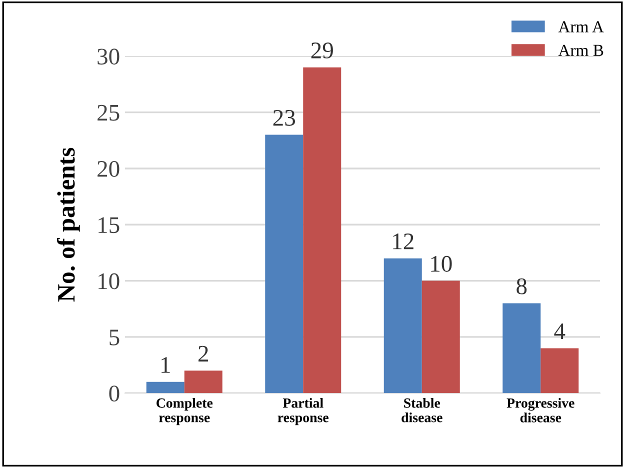  What do you see at coordinates (284, 118) in the screenshot?
I see `data-label: 23` at bounding box center [284, 118].